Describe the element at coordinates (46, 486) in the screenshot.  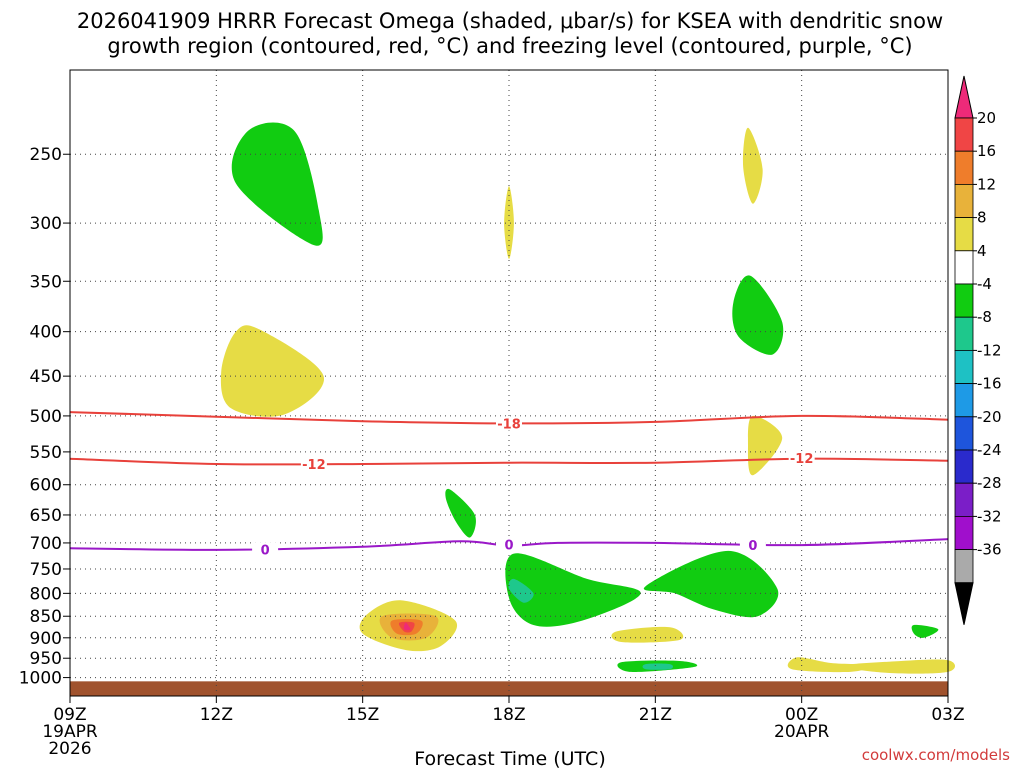
I see `y-tick-label: 600` at that location.